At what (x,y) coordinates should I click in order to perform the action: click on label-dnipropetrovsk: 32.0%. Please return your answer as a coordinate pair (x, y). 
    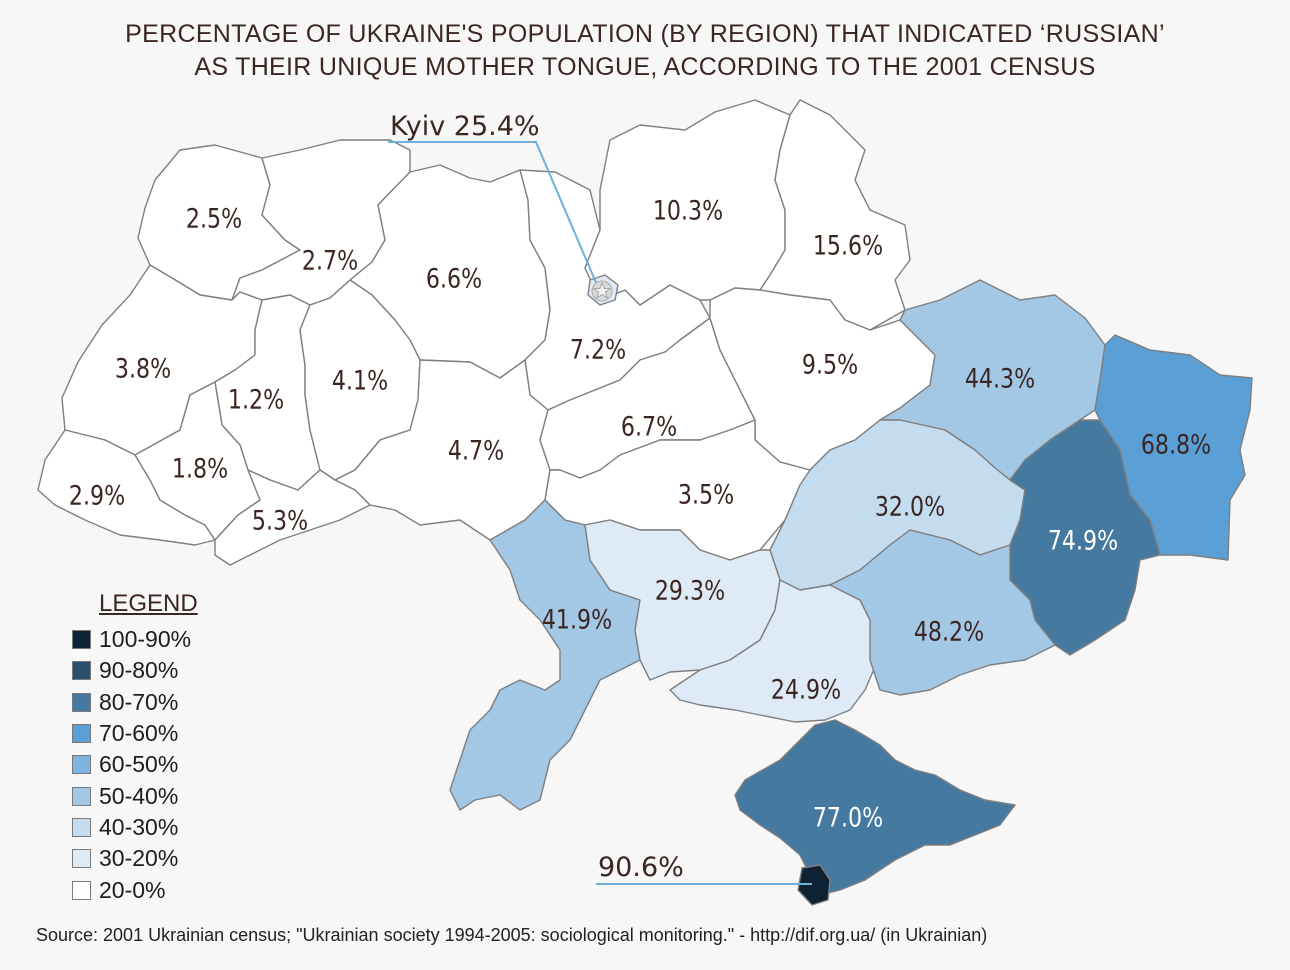
    Looking at the image, I should click on (910, 507).